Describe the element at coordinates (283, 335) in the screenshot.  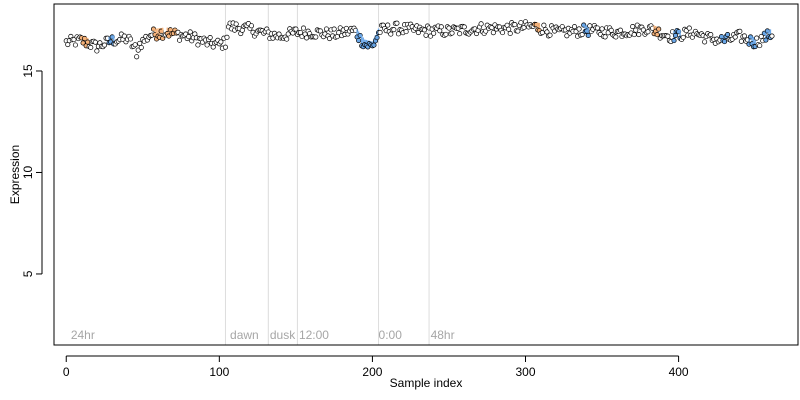
I see `time-annotation: dusk` at that location.